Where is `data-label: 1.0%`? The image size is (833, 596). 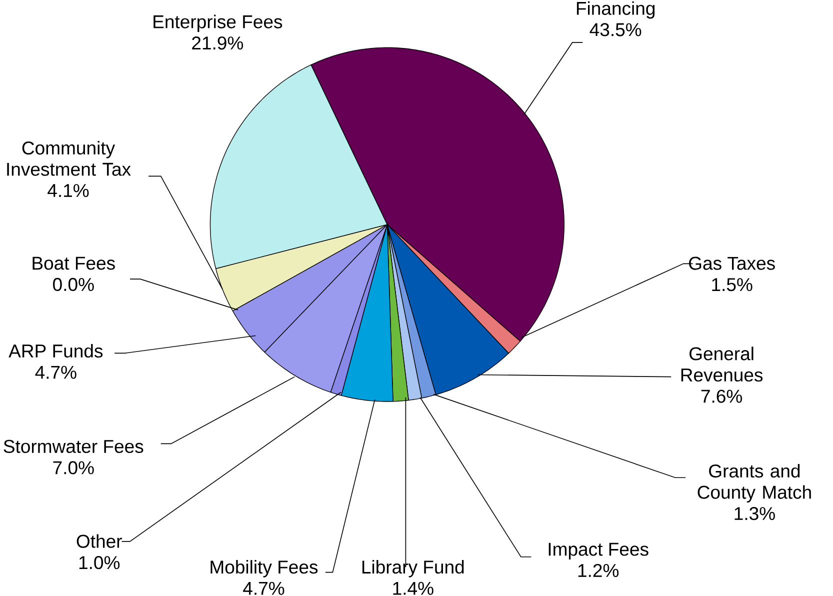 data-label: 1.0% is located at coordinates (99, 563).